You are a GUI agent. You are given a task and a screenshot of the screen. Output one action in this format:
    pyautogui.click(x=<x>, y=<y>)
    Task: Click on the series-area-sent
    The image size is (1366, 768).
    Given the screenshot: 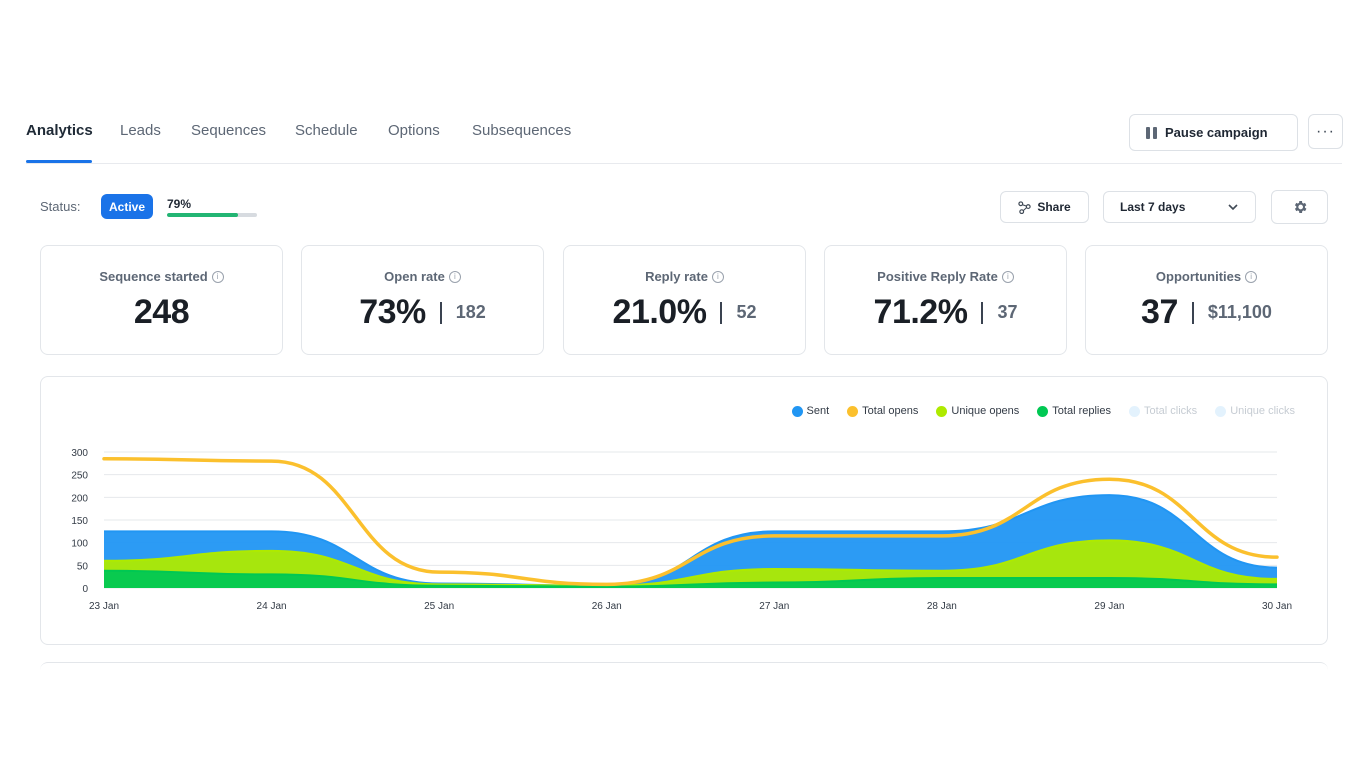 What is the action you would take?
    pyautogui.click(x=690, y=541)
    